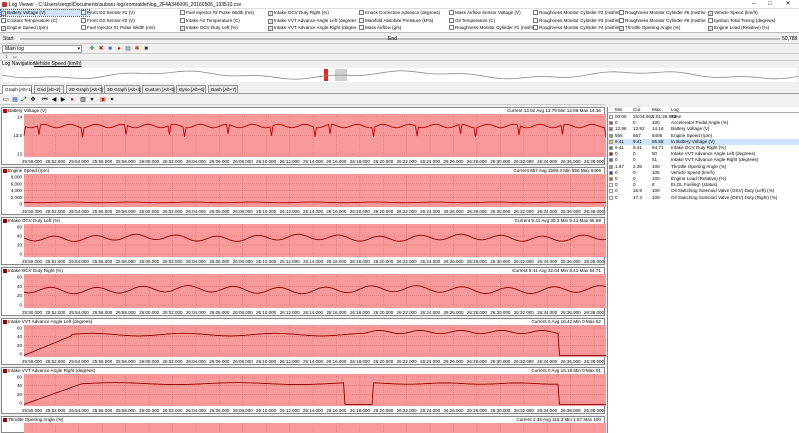  I want to click on settings-icon: ✱, so click(137, 49).